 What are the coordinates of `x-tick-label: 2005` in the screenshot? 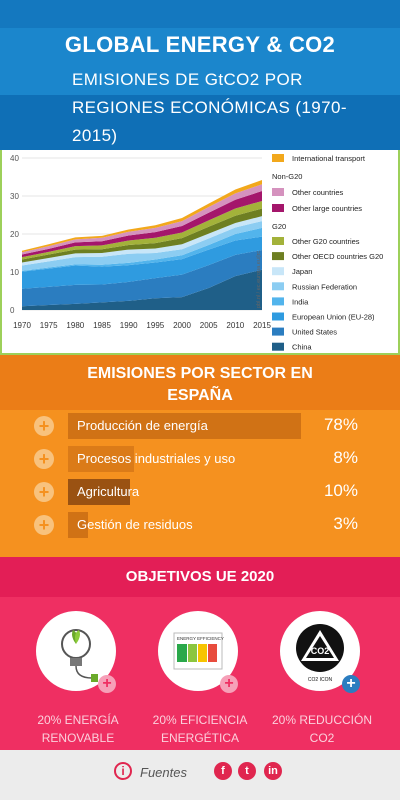 It's located at (209, 325).